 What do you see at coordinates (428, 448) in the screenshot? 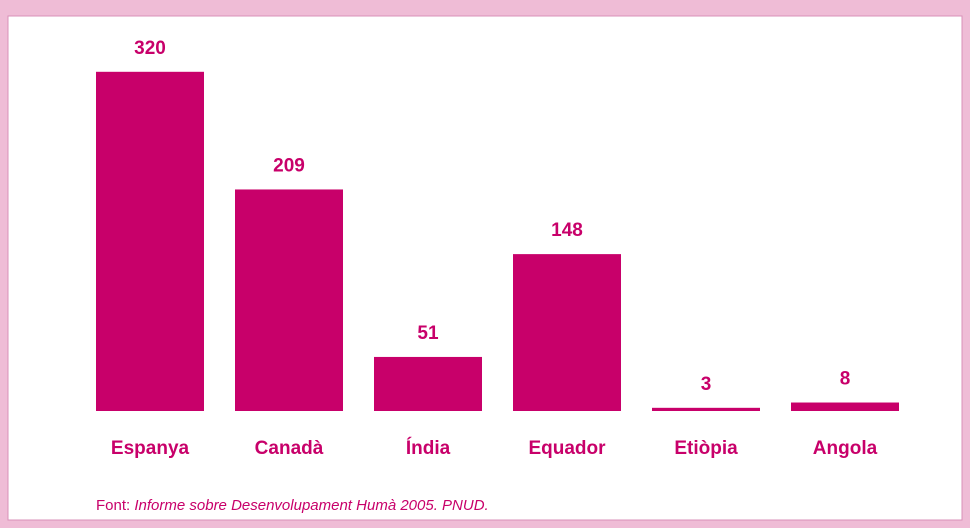
I see `x-tick-label: Índia` at bounding box center [428, 448].